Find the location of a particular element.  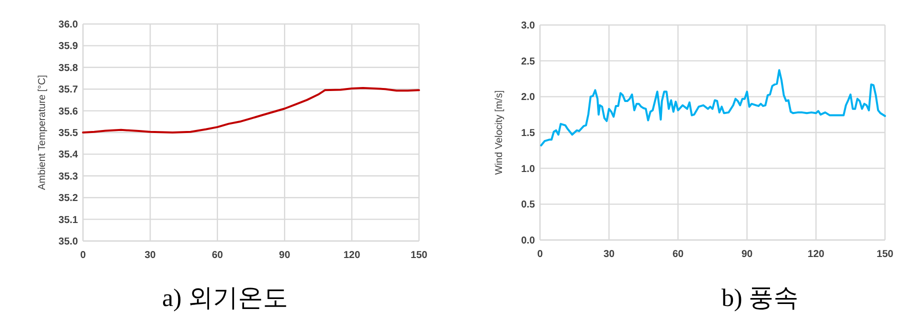

y-tick-label: 1.0 is located at coordinates (528, 169).